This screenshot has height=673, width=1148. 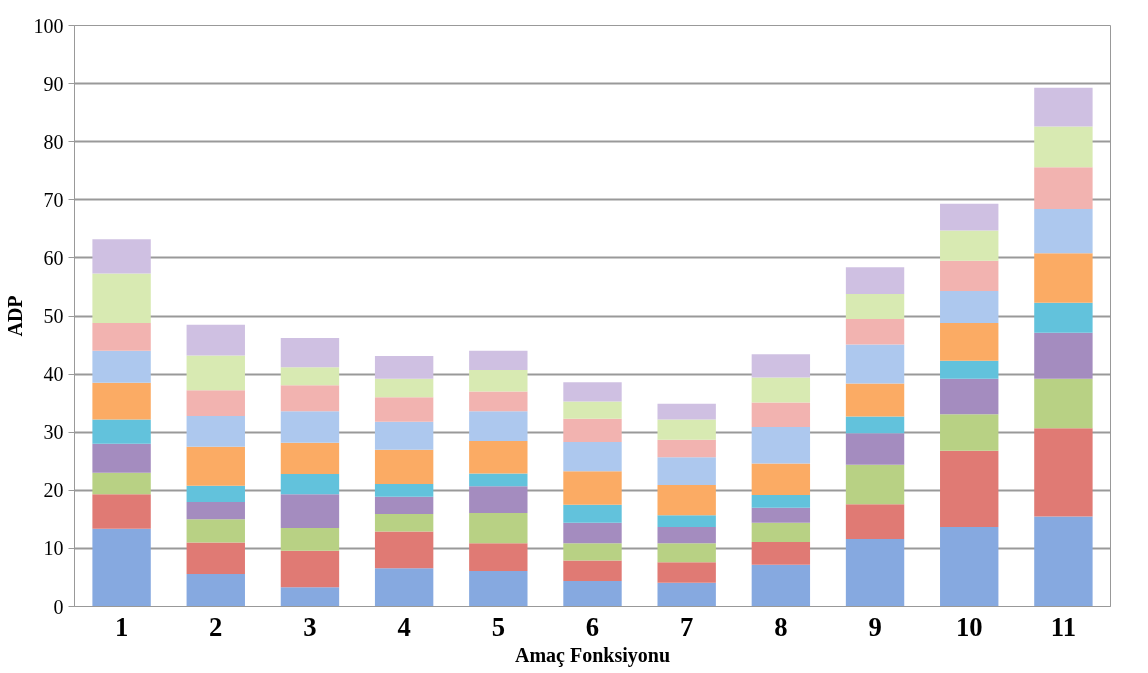 I want to click on y-tick-label: 90, so click(x=53, y=83).